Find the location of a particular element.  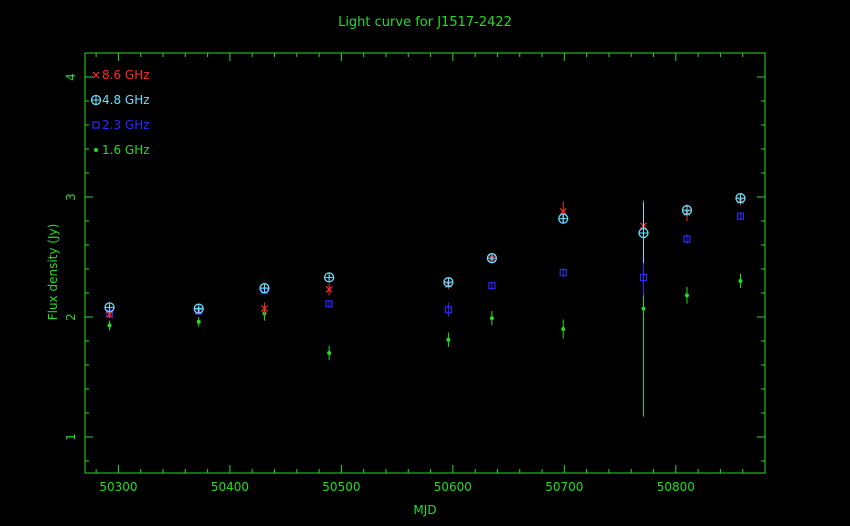

legend-label: 1.6 GHz is located at coordinates (126, 150).